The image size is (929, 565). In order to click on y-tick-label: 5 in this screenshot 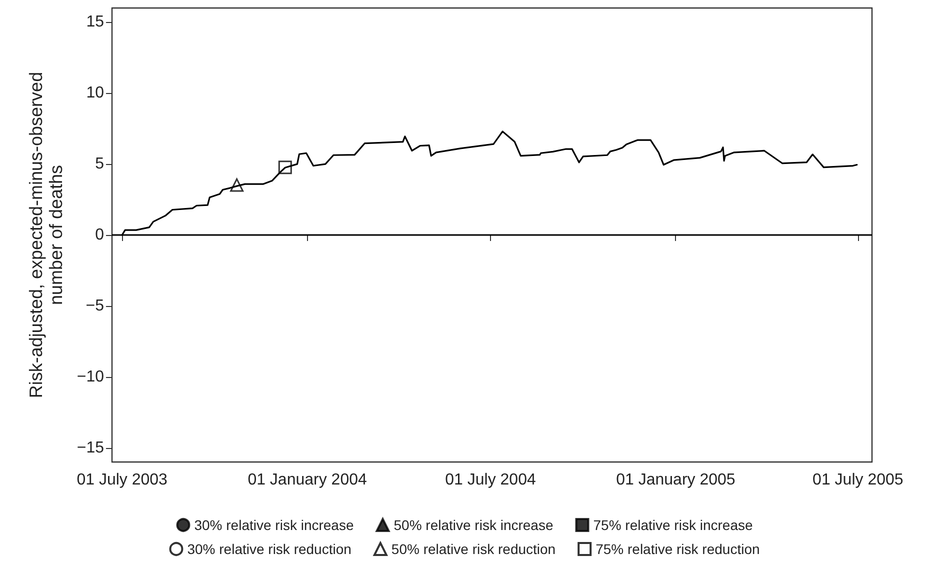, I will do `click(99, 164)`.